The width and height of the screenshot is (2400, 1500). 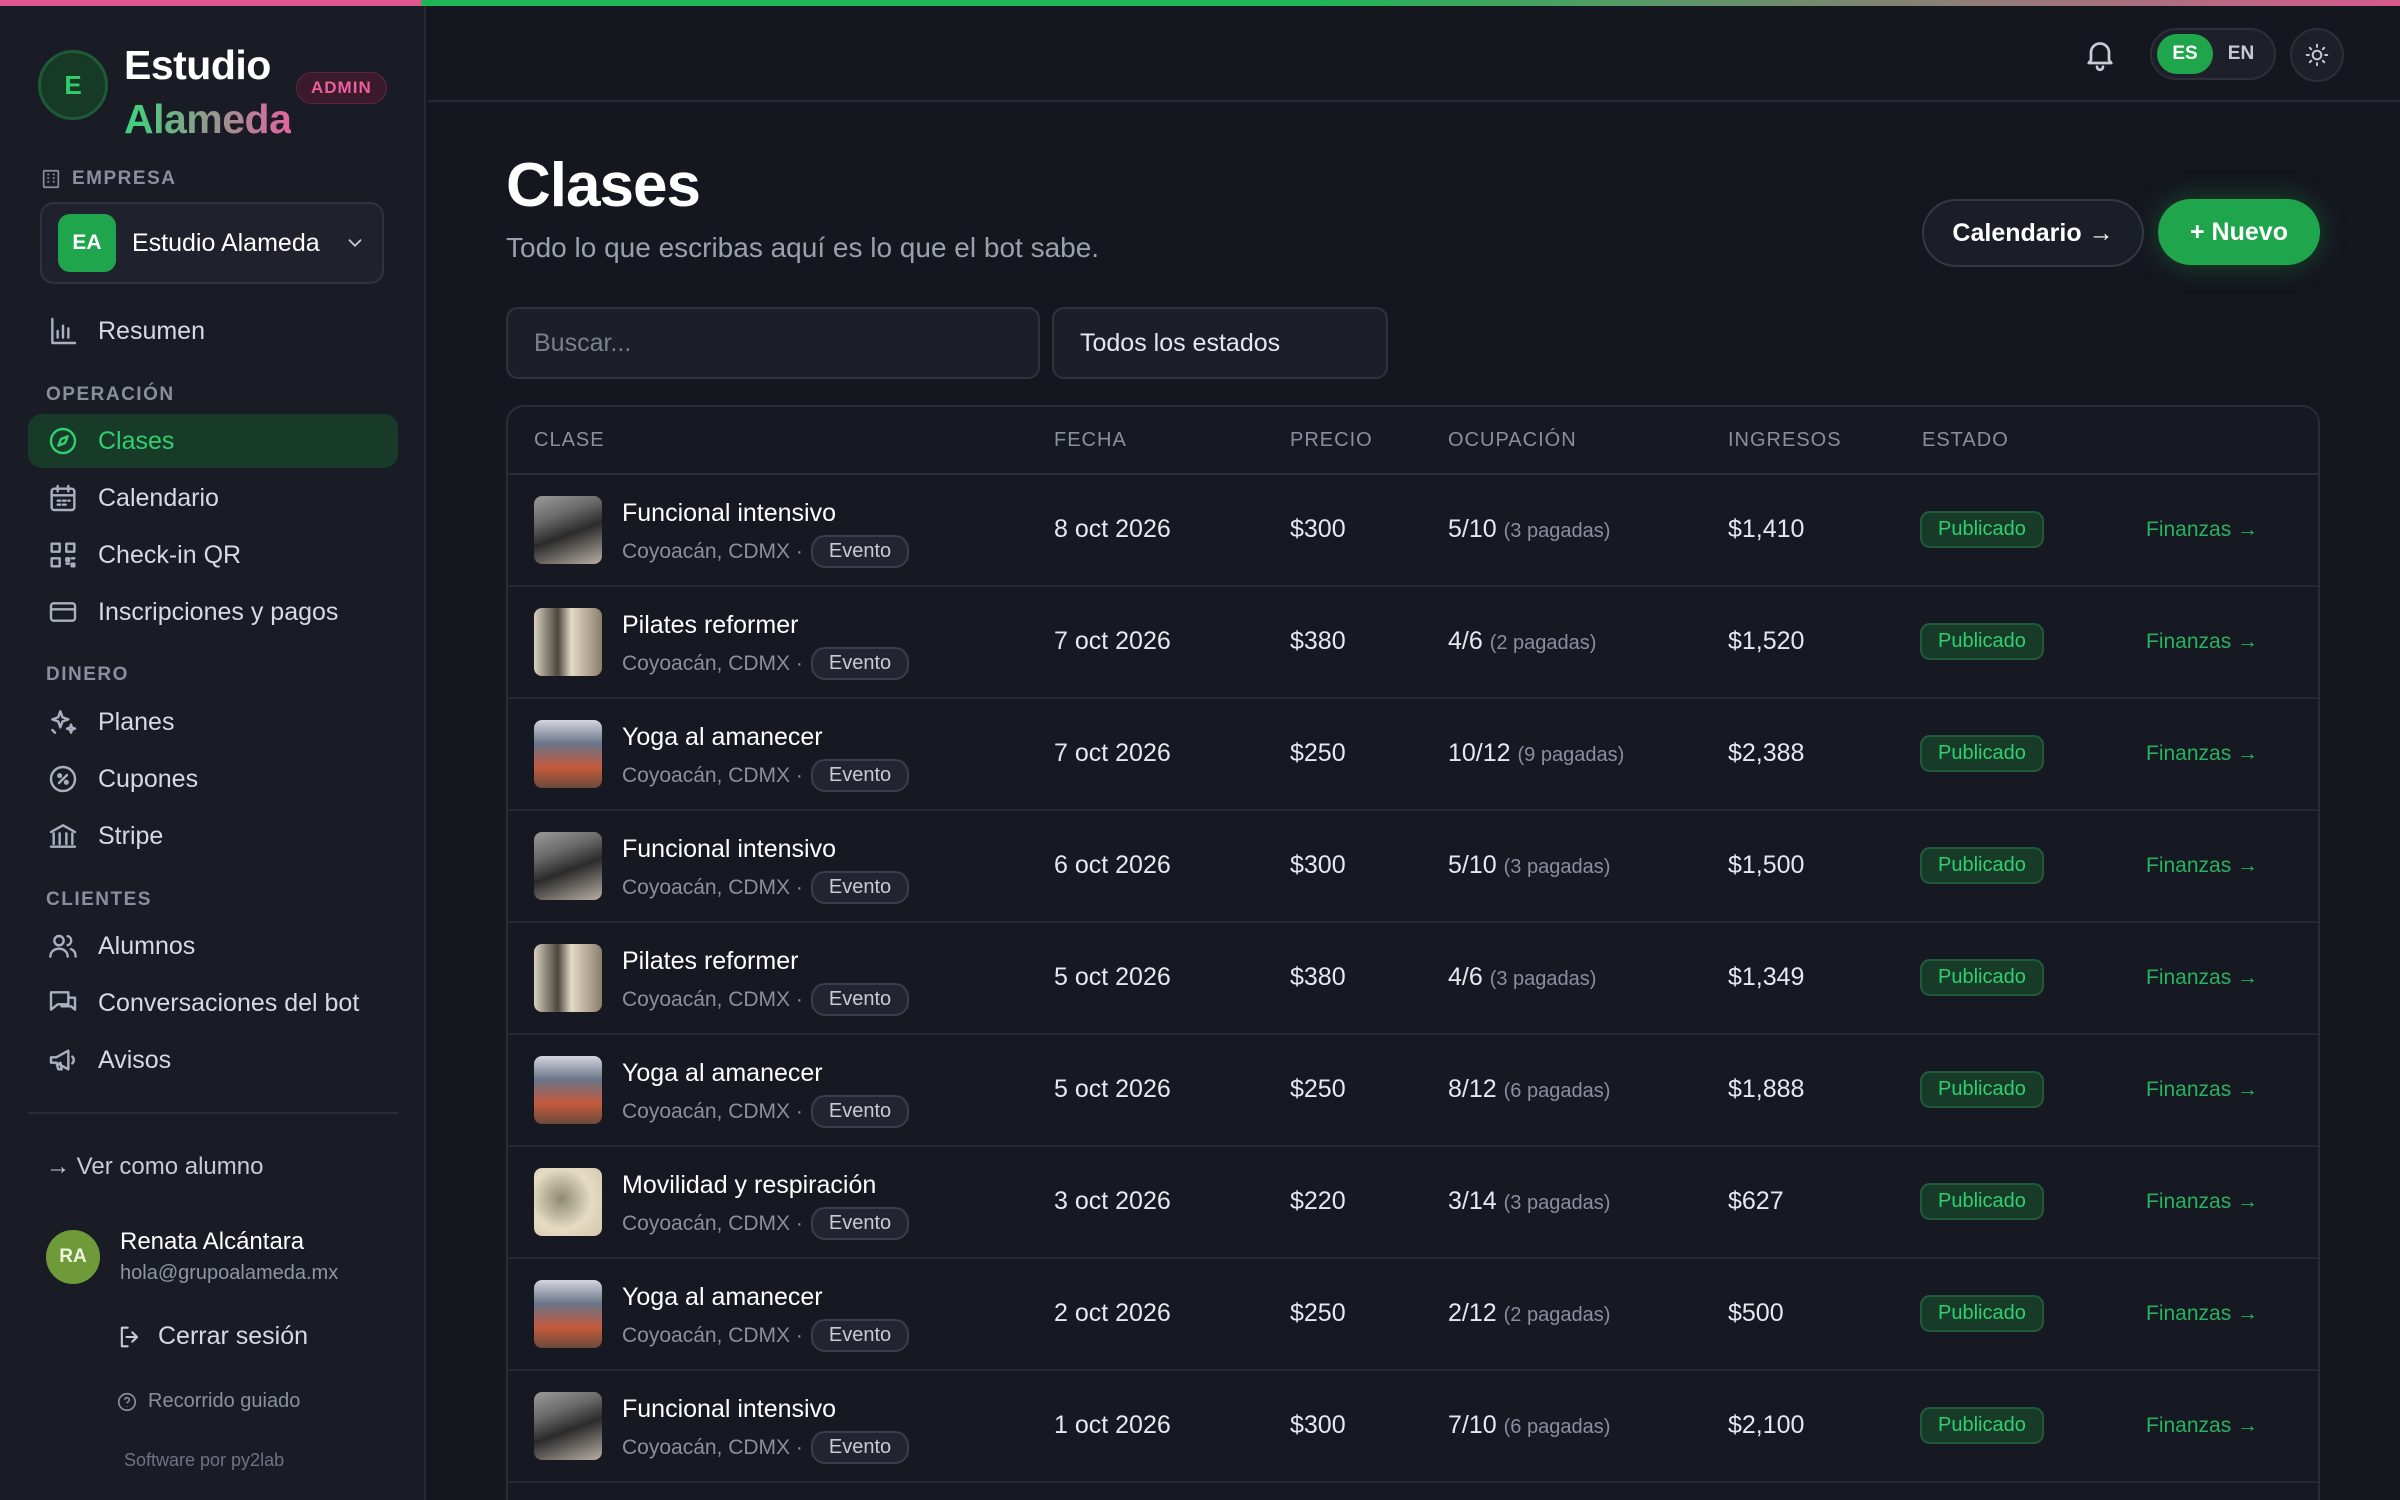 What do you see at coordinates (147, 945) in the screenshot?
I see `sidebar-item-label: Alumnos` at bounding box center [147, 945].